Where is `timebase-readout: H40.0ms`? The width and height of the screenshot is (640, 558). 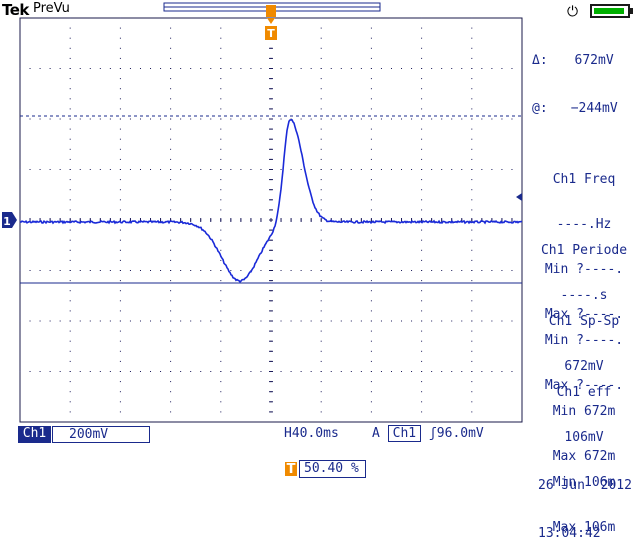 timebase-readout: H40.0ms is located at coordinates (311, 433).